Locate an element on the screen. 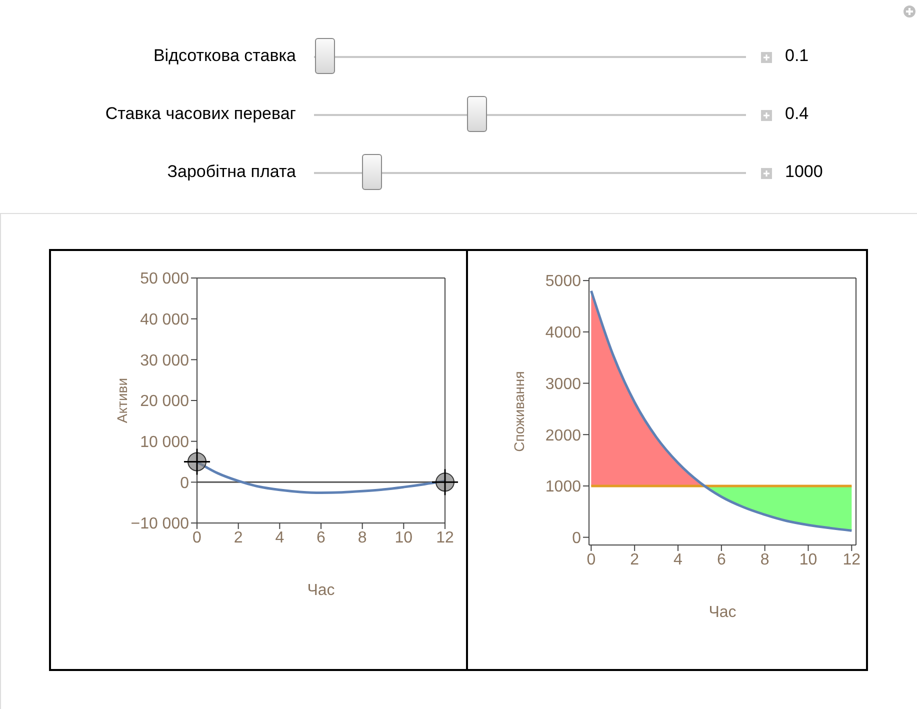 This screenshot has width=917, height=709. y-tick-label: 3000 is located at coordinates (563, 384).